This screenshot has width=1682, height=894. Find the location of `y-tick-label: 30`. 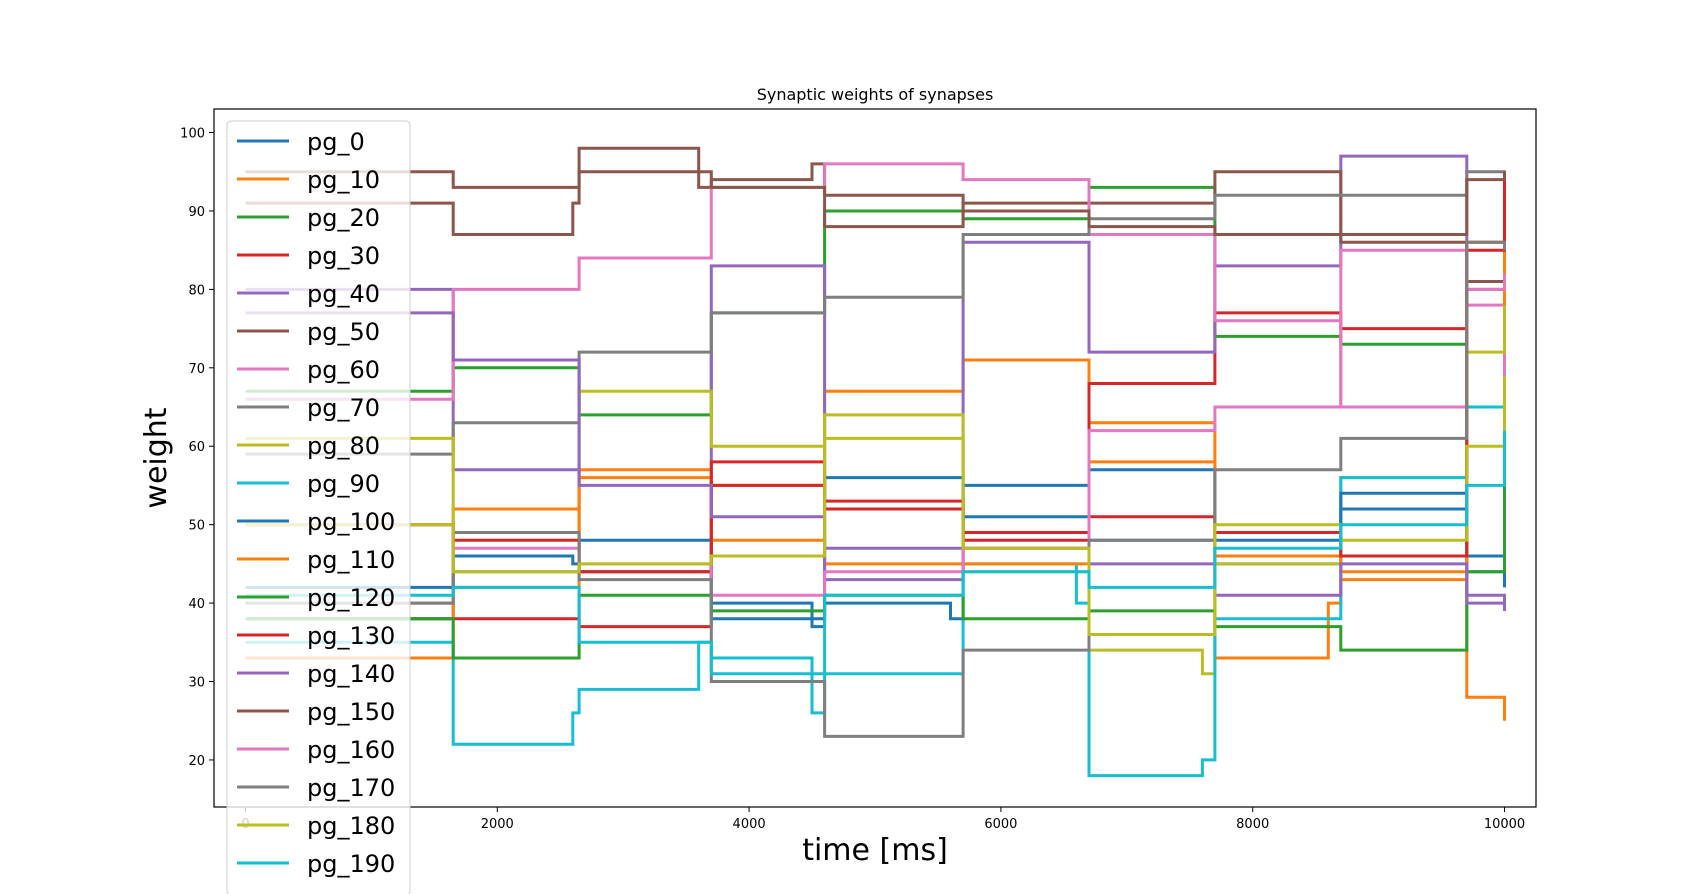

y-tick-label: 30 is located at coordinates (196, 683).